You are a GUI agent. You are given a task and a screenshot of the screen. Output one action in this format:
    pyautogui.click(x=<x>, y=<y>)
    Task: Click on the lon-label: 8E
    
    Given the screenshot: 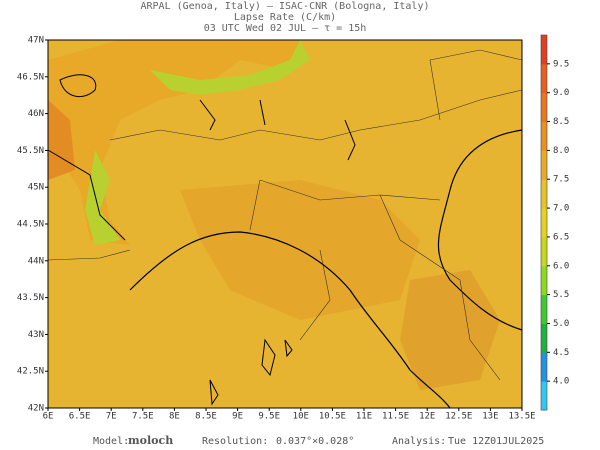 What is the action you would take?
    pyautogui.click(x=174, y=417)
    